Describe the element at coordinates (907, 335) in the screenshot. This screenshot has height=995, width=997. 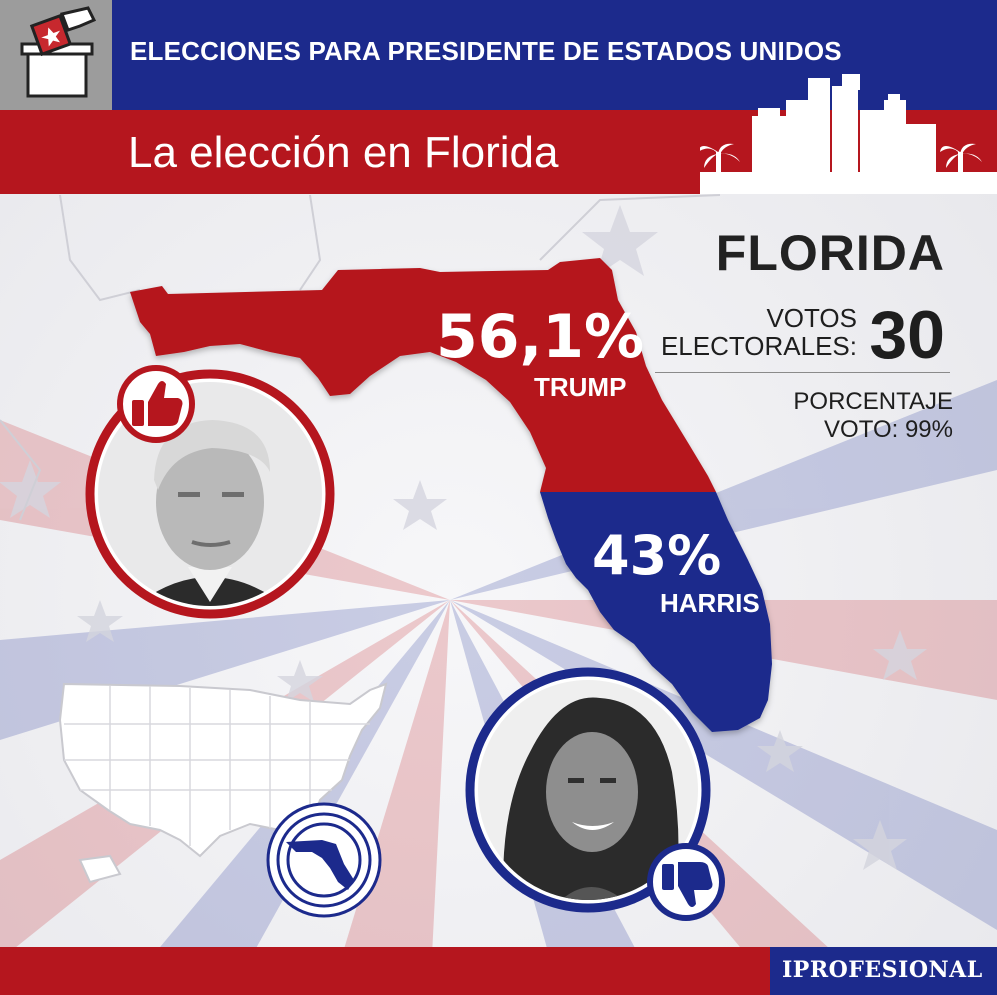
I see `electoral-votes-count: 30` at that location.